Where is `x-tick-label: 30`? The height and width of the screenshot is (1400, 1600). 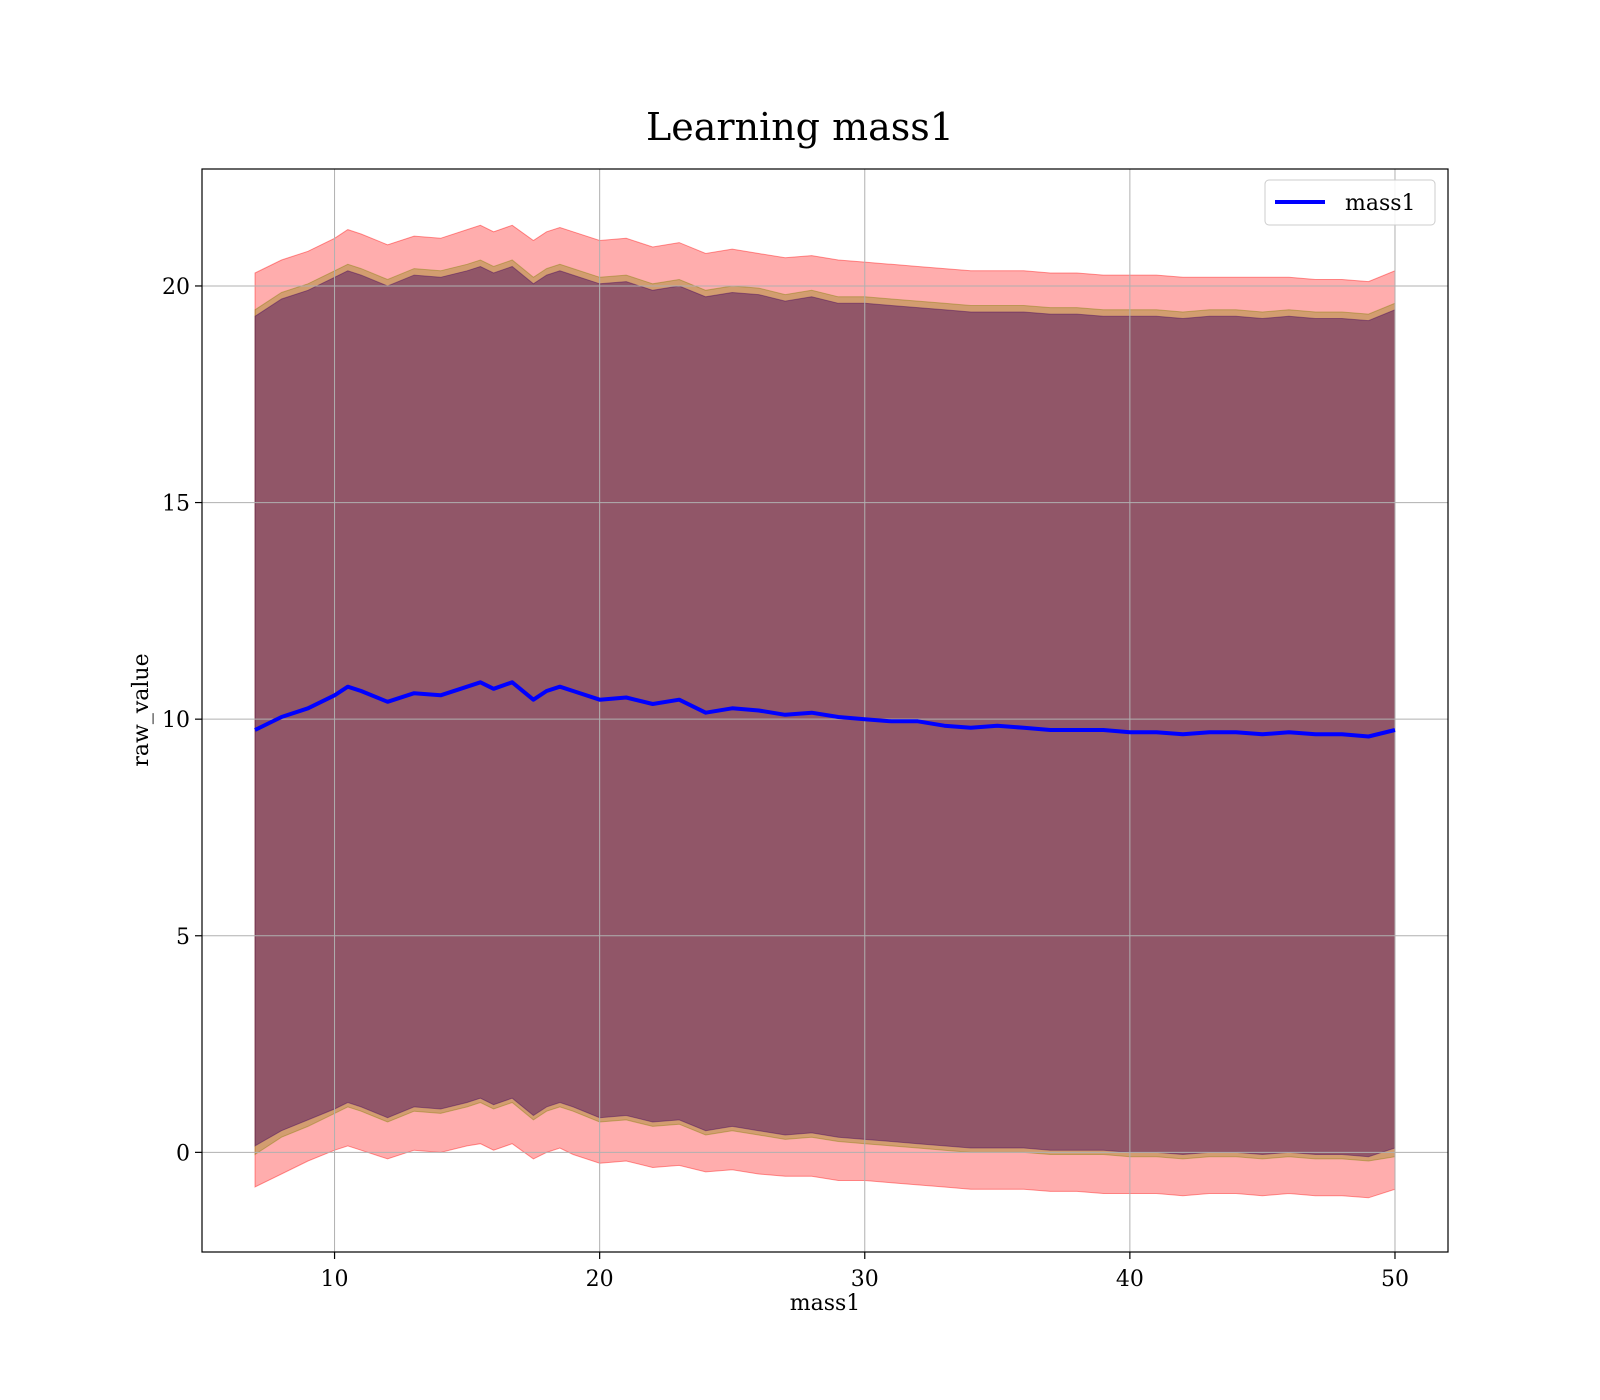
x-tick-label: 30 is located at coordinates (865, 1279).